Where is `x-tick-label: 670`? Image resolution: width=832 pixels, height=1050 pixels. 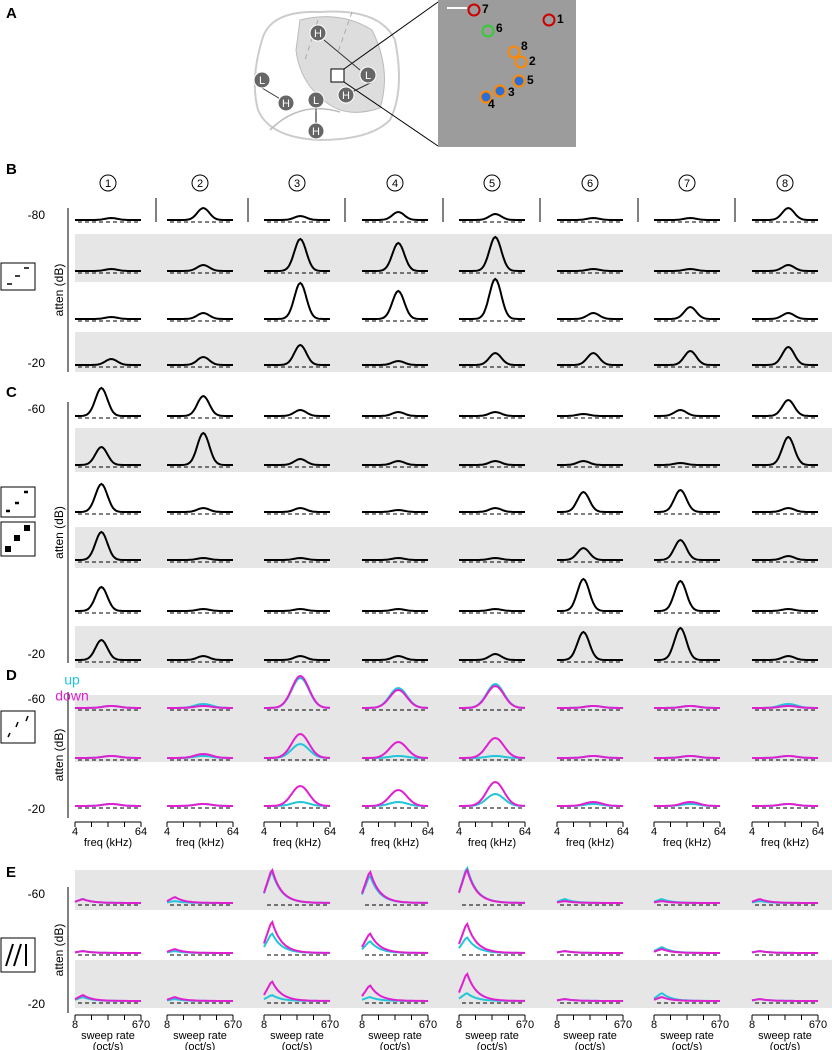 x-tick-label: 670 is located at coordinates (720, 1025).